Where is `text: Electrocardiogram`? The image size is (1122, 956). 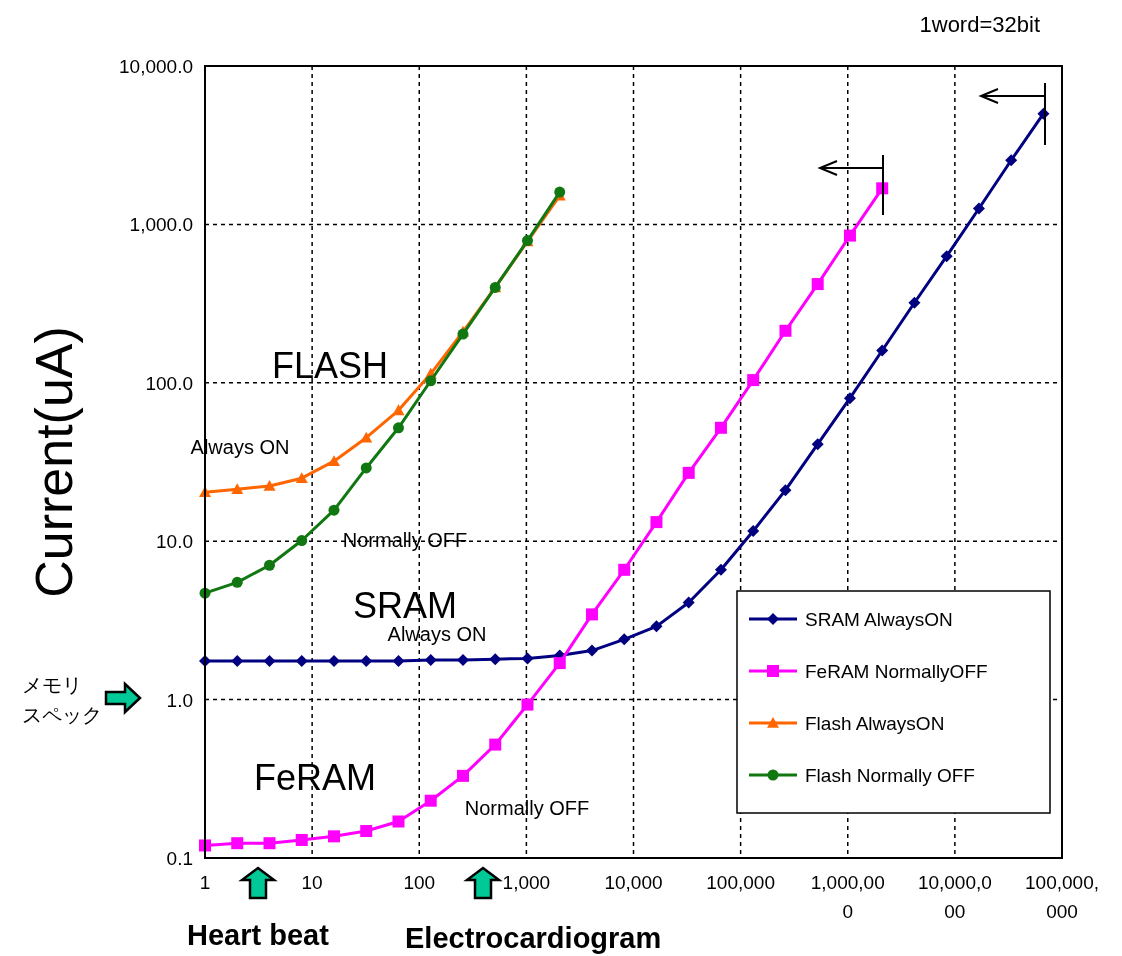 text: Electrocardiogram is located at coordinates (533, 938).